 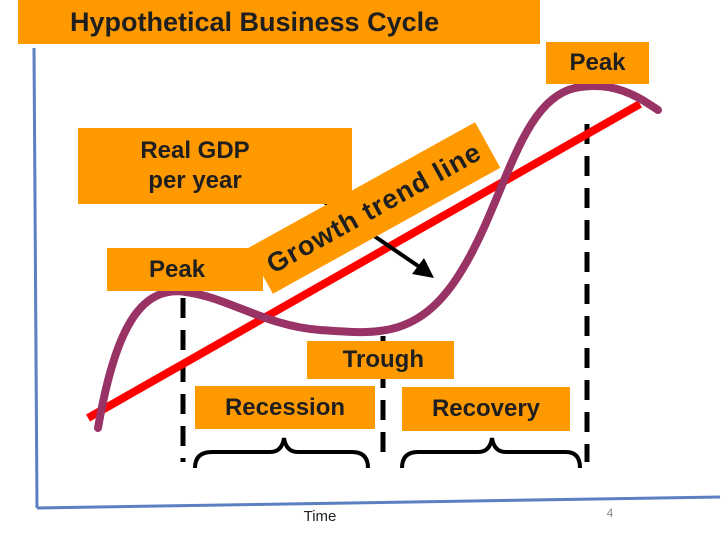 I want to click on gdp-label-line2: per year, so click(x=195, y=180).